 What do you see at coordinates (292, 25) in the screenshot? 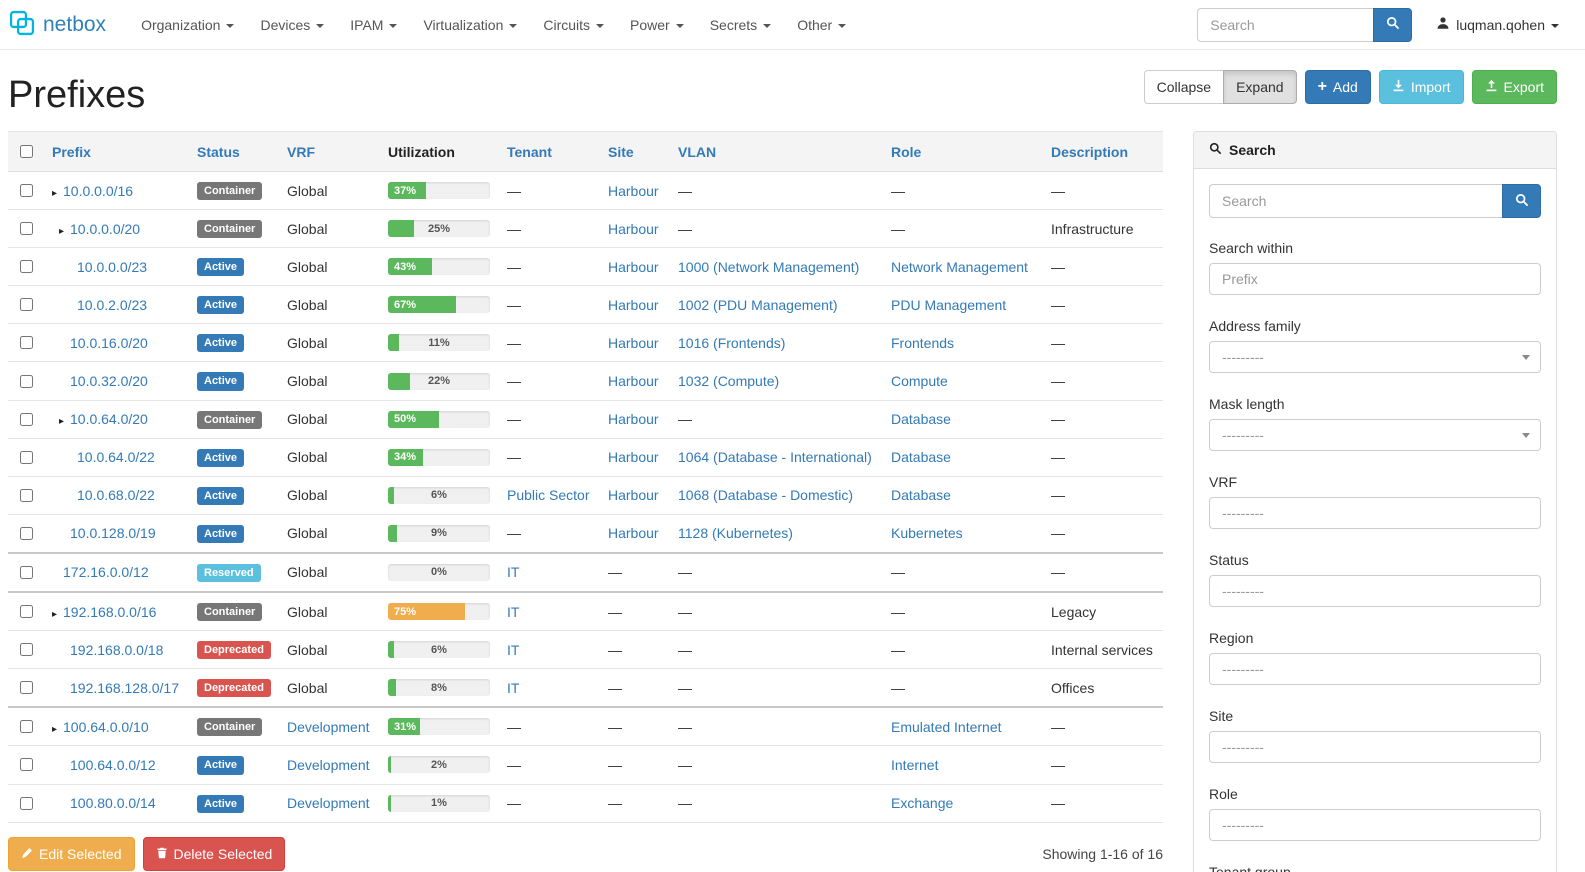
I see `nav-item-devices: Devices` at bounding box center [292, 25].